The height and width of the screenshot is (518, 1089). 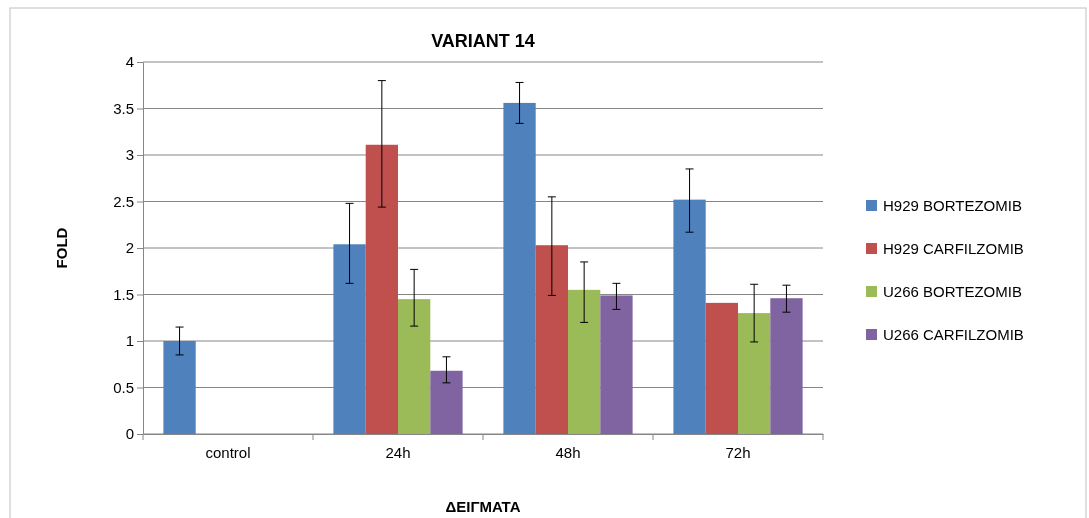 What do you see at coordinates (123, 201) in the screenshot?
I see `y-tick-label: 2.5` at bounding box center [123, 201].